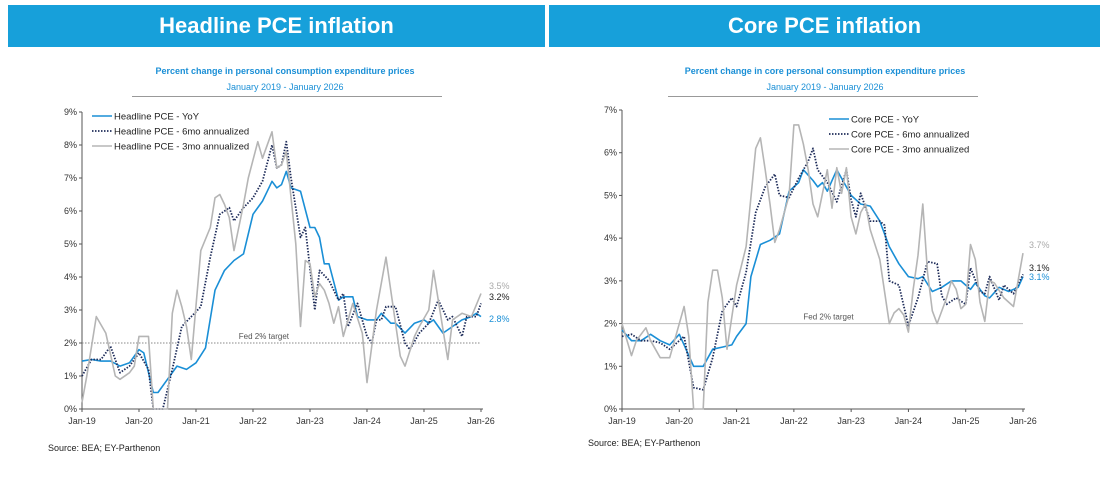  What do you see at coordinates (157, 117) in the screenshot?
I see `legend-label: Headline PCE - YoY` at bounding box center [157, 117].